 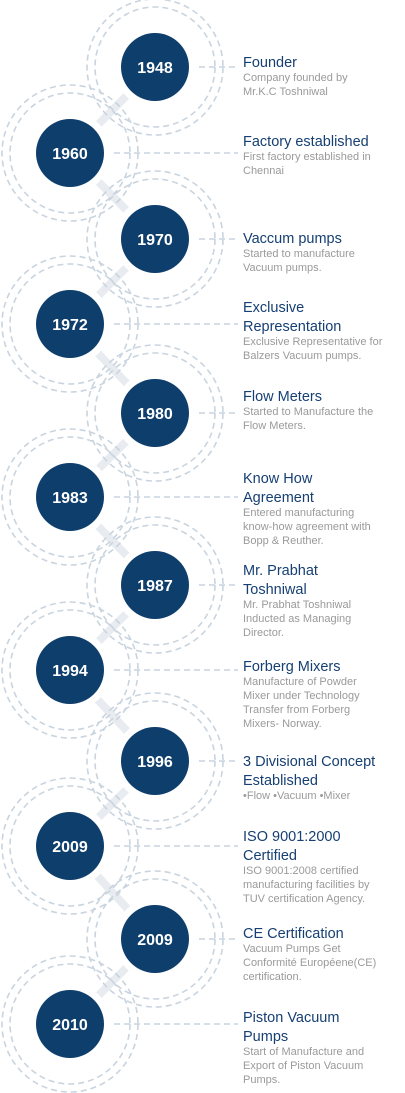 I want to click on timeline-year: 1970, so click(x=155, y=240).